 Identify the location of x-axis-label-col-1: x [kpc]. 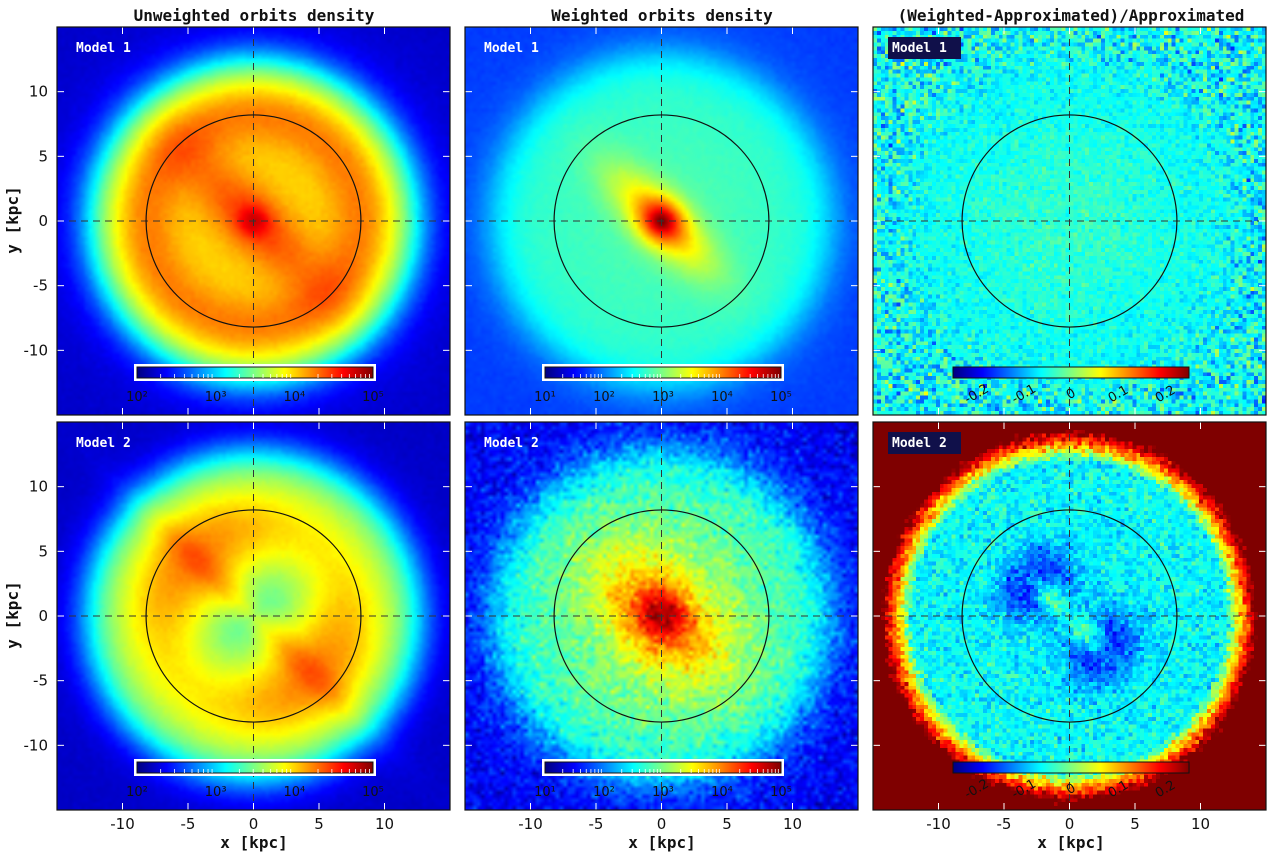
(253, 842).